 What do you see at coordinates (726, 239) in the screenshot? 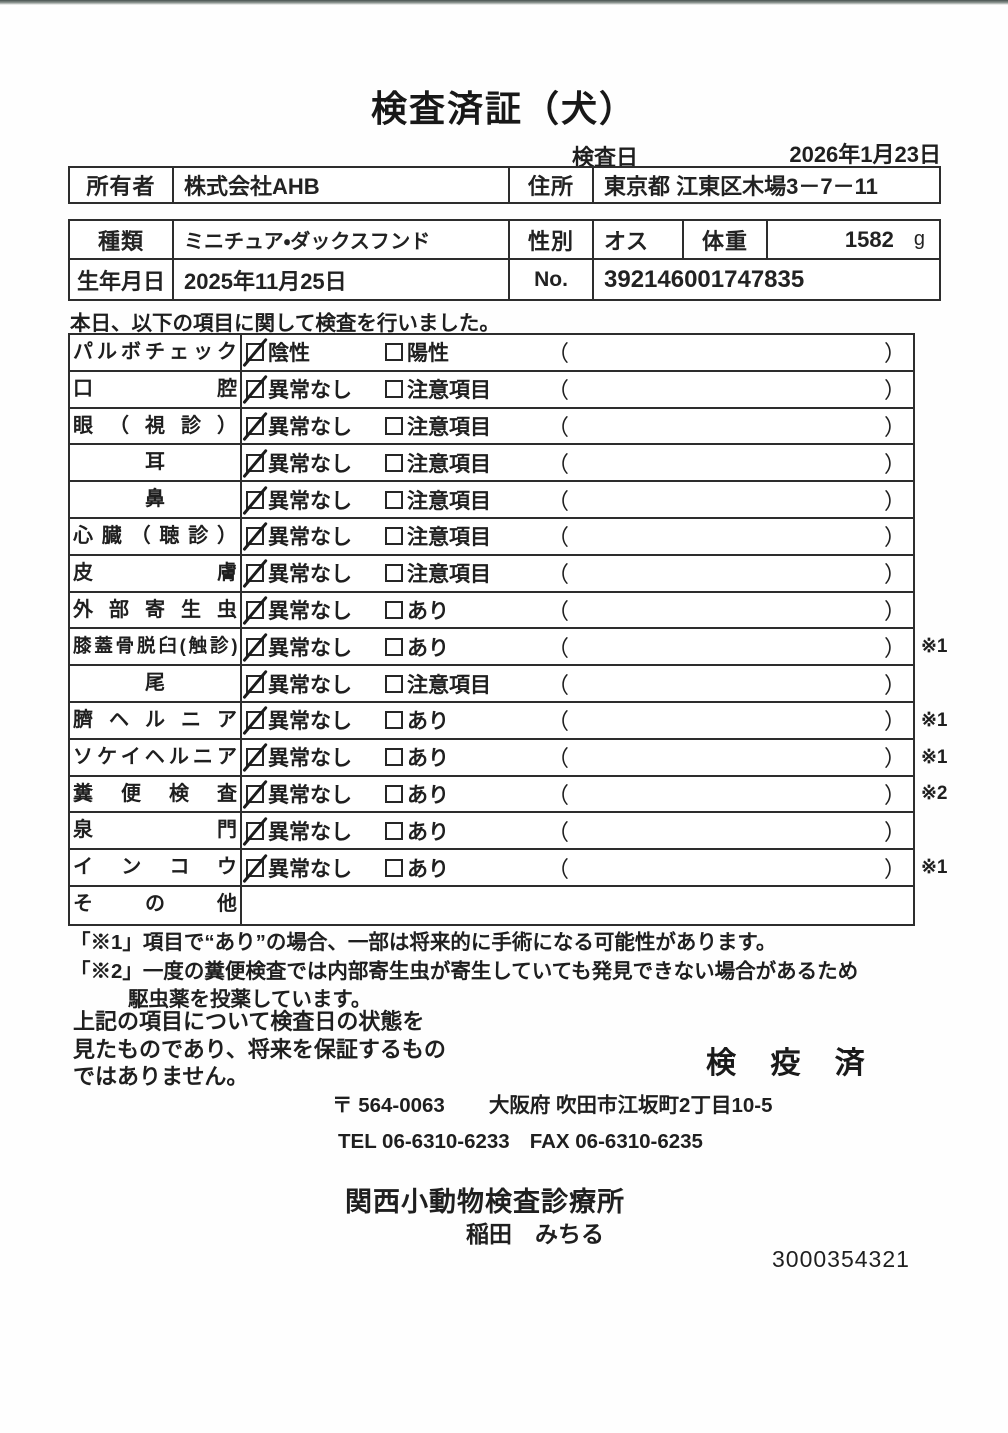
I see `weight-label: 体重` at bounding box center [726, 239].